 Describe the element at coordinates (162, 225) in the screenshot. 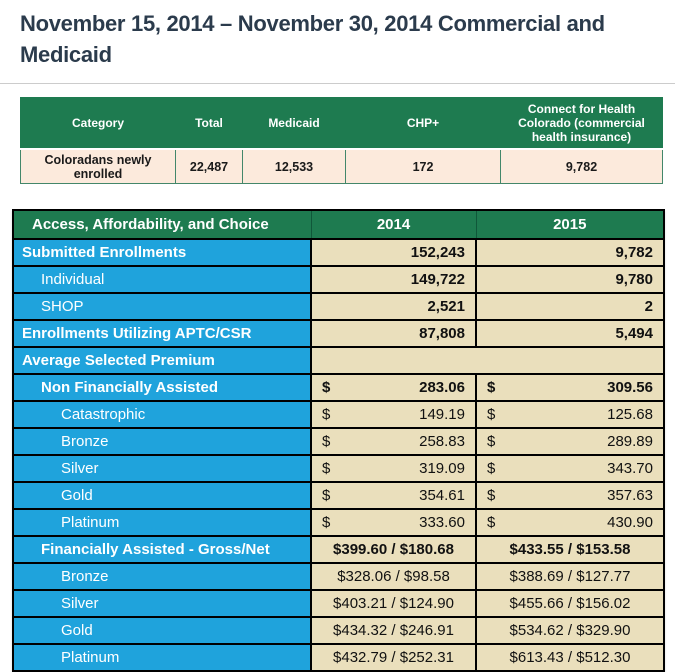

I see `enrollment-header-label: Access, Affordability, and Choice` at that location.